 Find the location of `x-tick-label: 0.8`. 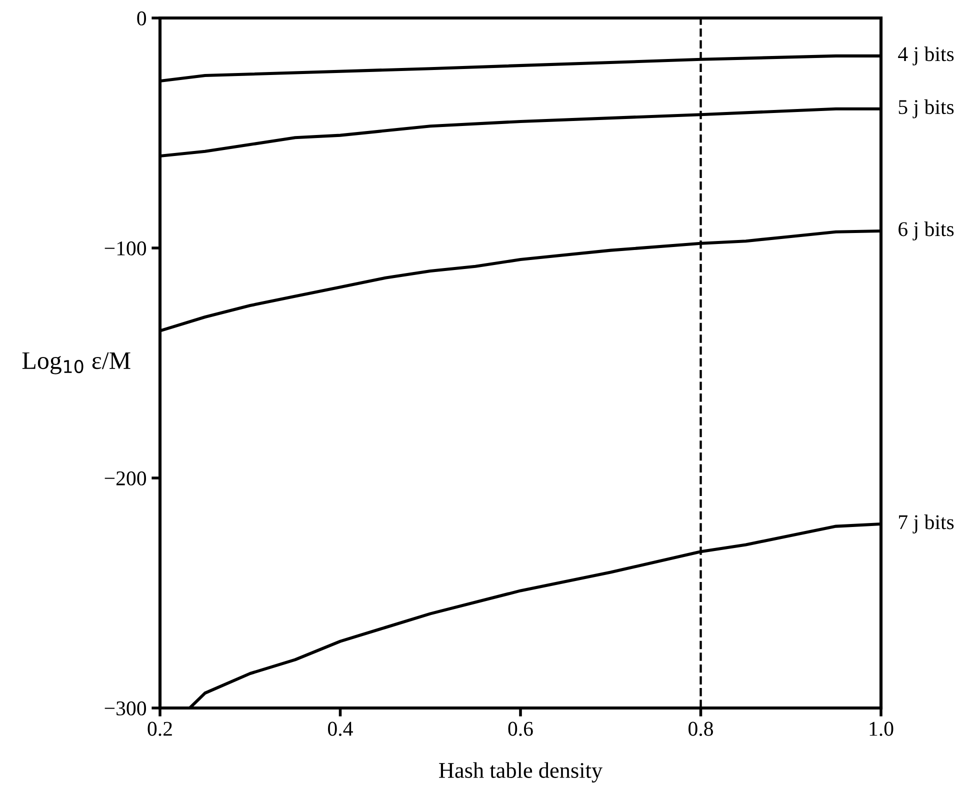

x-tick-label: 0.8 is located at coordinates (700, 729).